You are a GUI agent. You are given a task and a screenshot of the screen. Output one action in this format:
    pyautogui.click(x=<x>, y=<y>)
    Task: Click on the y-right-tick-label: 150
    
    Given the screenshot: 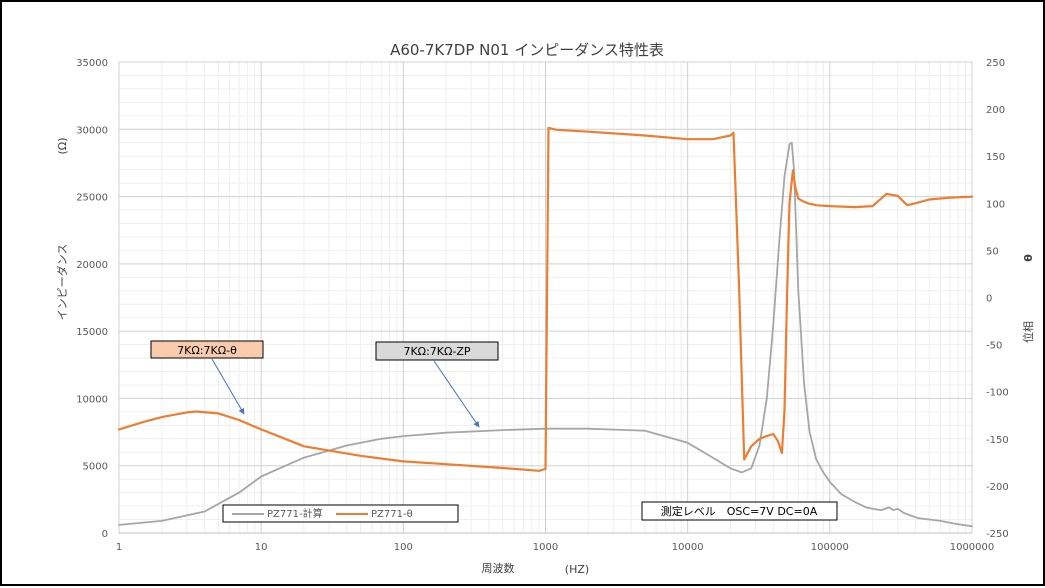 What is the action you would take?
    pyautogui.click(x=995, y=157)
    